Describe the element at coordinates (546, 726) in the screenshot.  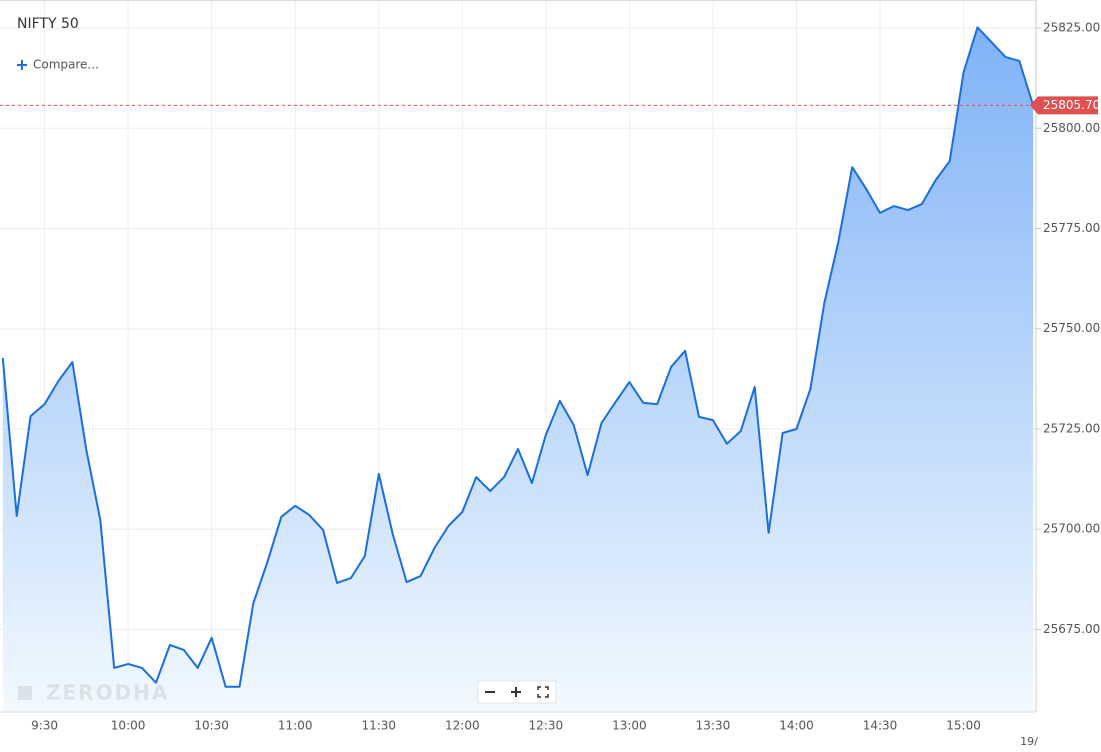
I see `x-tick-label: 12:30` at that location.